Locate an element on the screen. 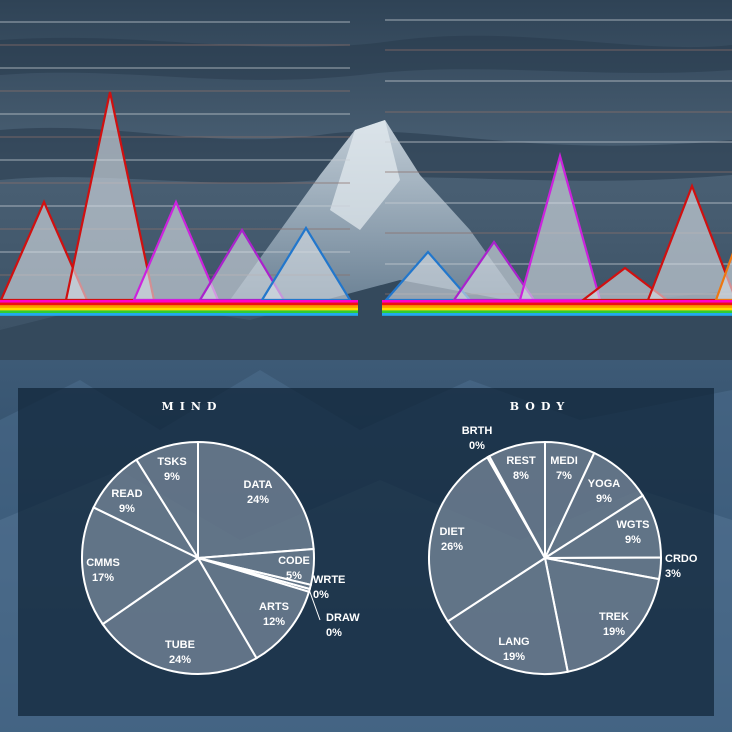 This screenshot has height=732, width=732. pie-slice-label: YOGA is located at coordinates (604, 484).